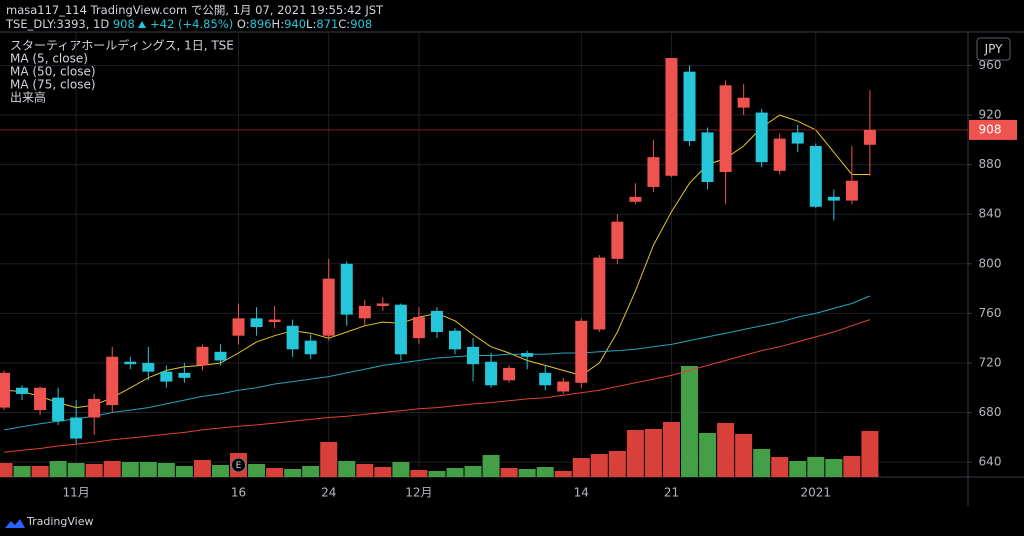 This screenshot has height=536, width=1024. Describe the element at coordinates (192, 24) in the screenshot. I see `change: +42 (+4.85%)` at that location.